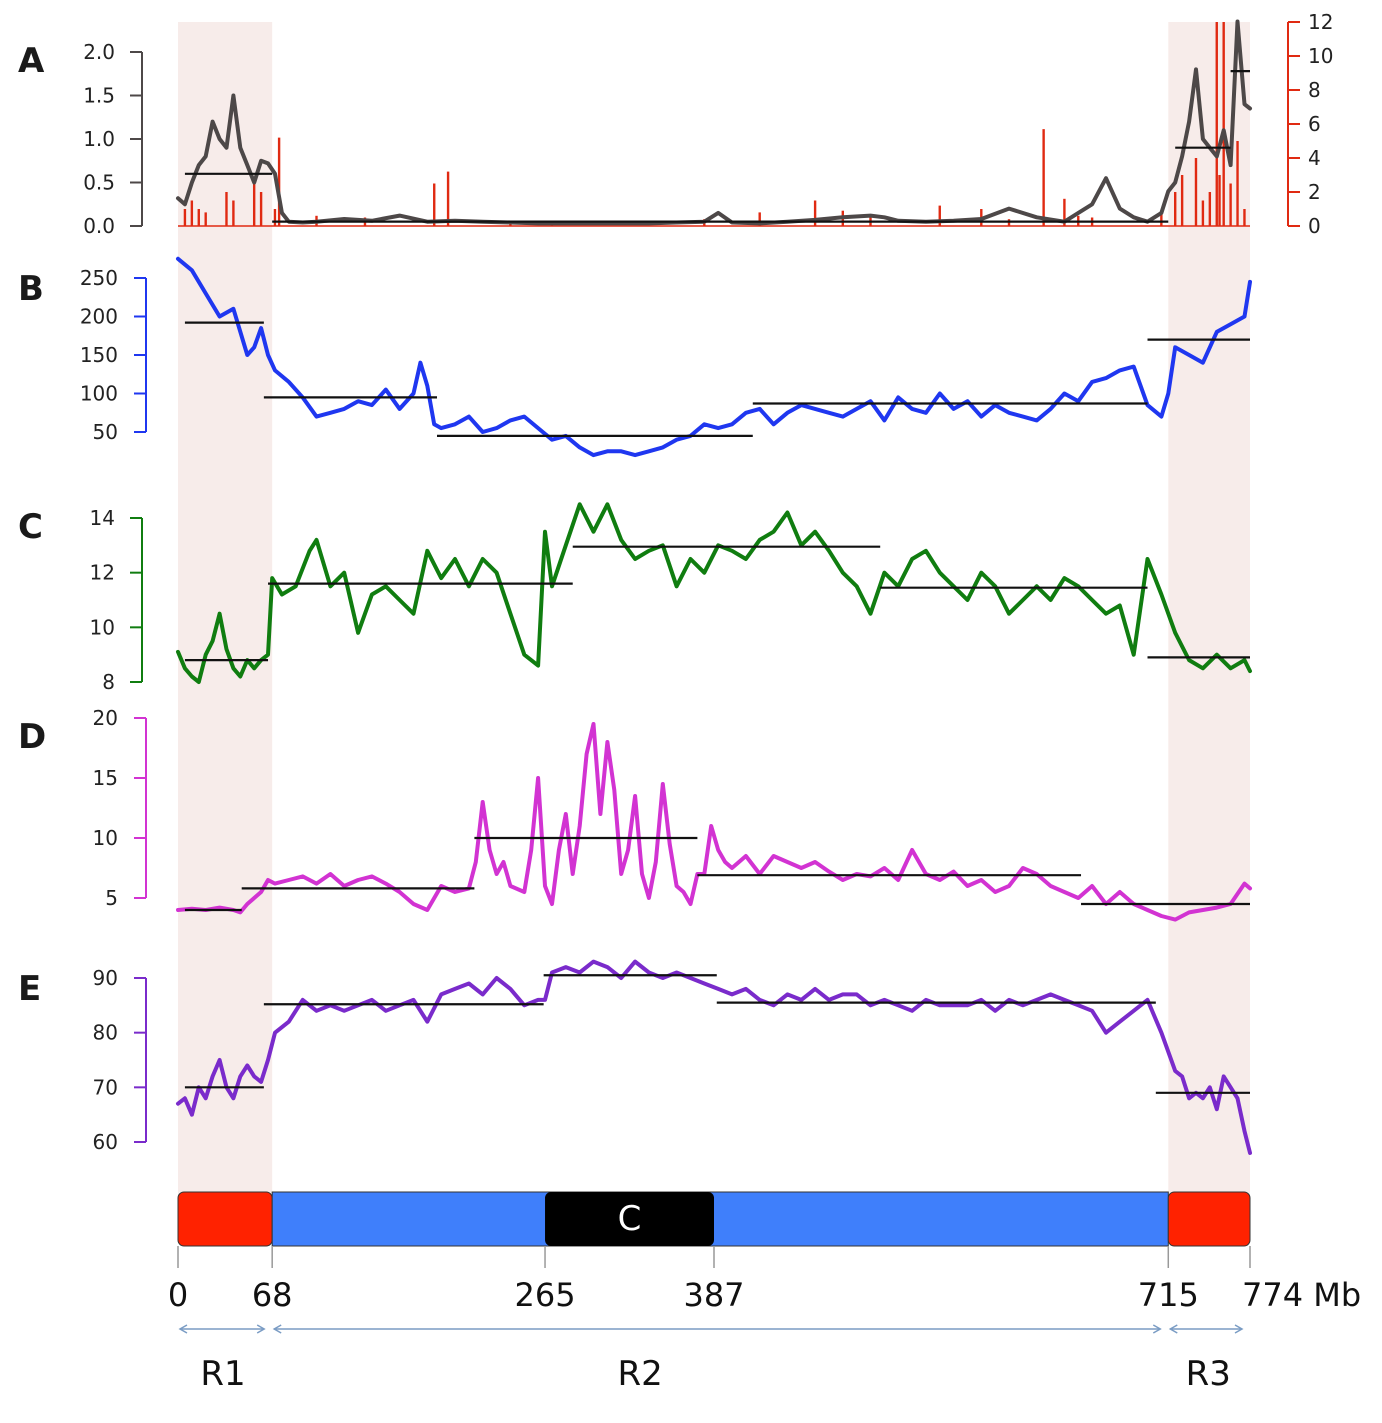 This screenshot has height=1423, width=1382. I want to click on secondary-y-tick-label: 2, so click(1314, 192).